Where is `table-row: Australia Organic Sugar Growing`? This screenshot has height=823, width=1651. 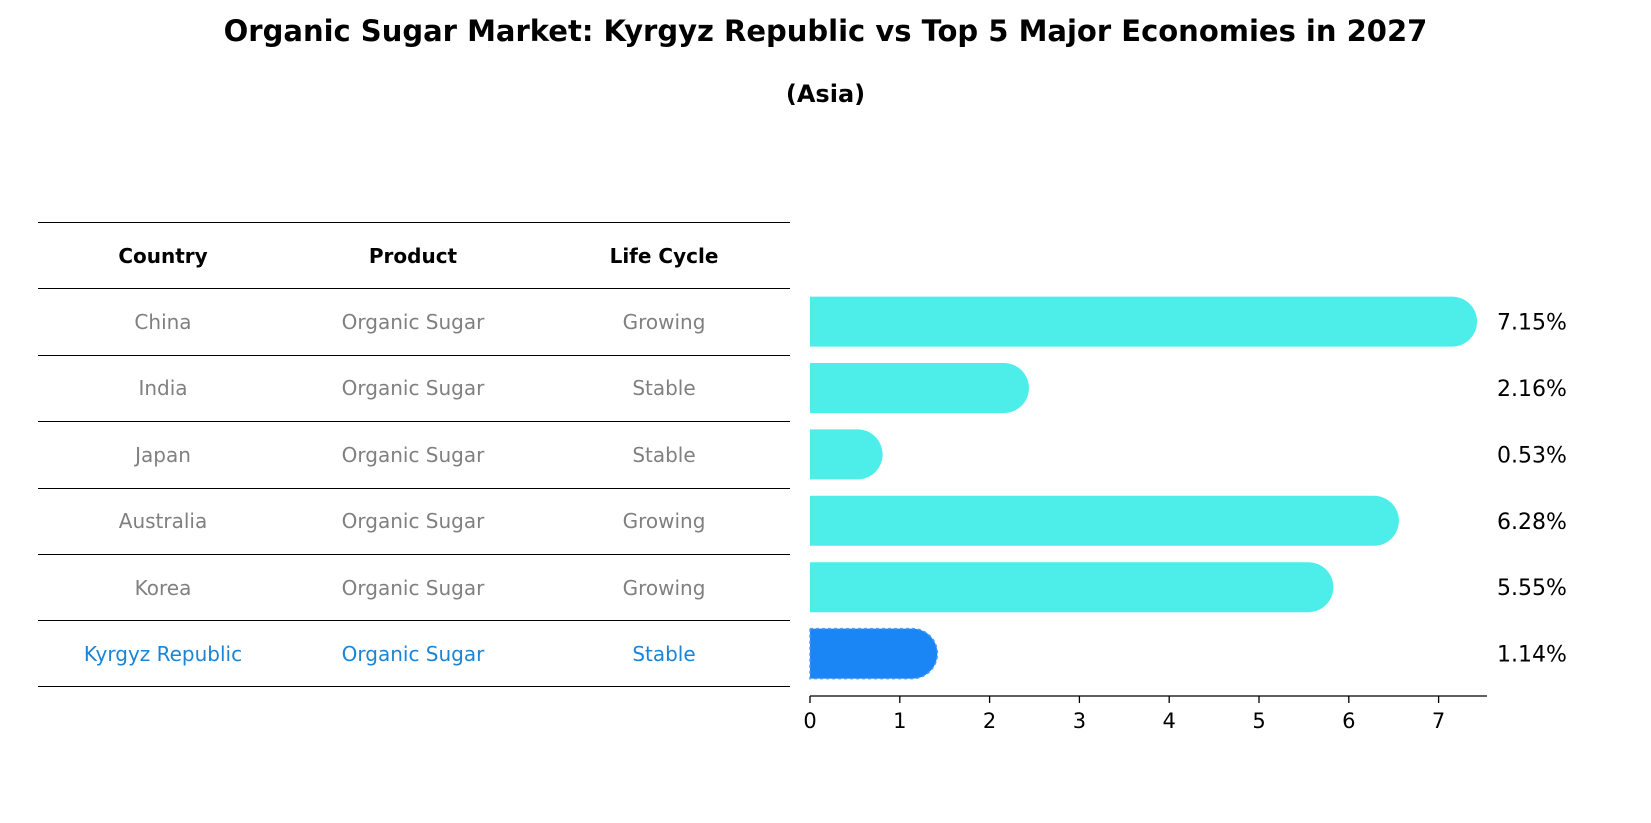
table-row: Australia Organic Sugar Growing is located at coordinates (414, 520).